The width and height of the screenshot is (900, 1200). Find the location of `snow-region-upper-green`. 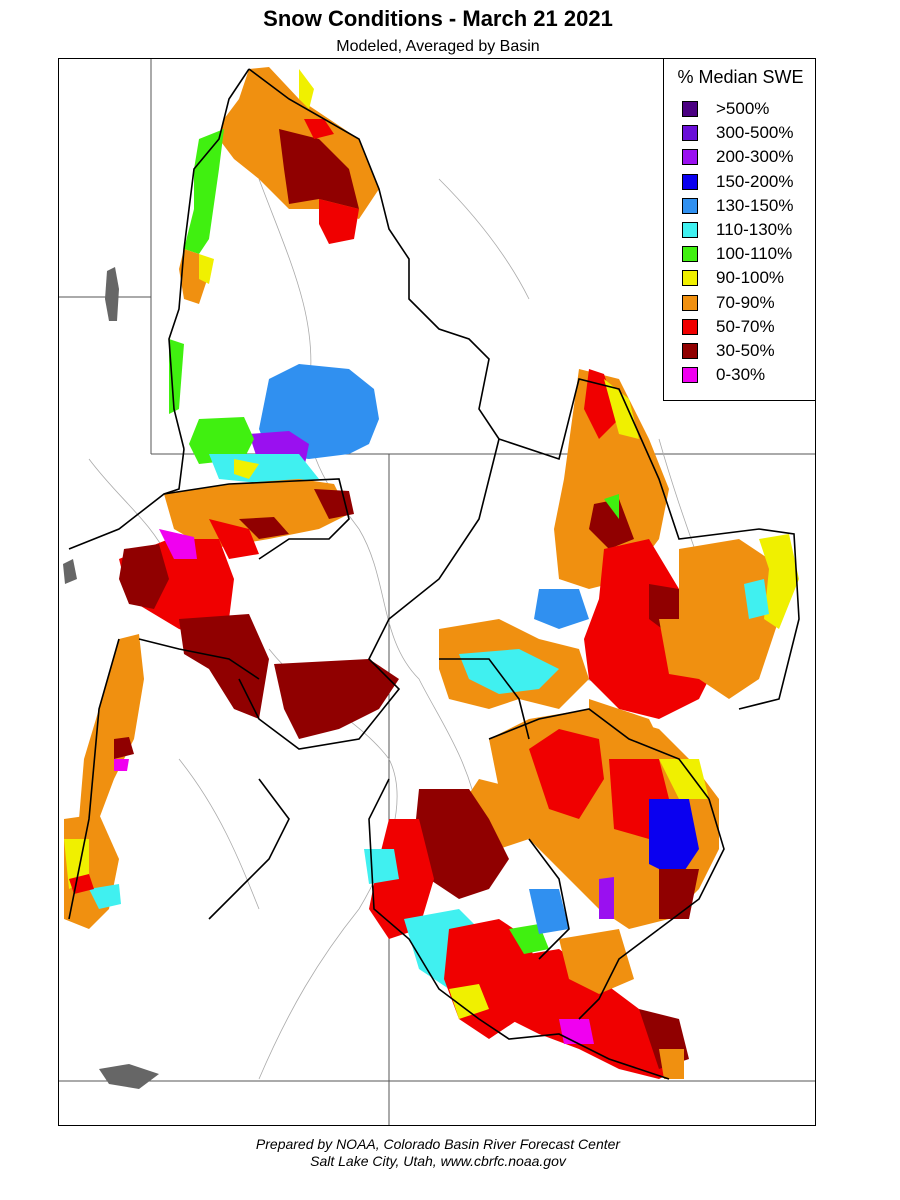

snow-region-upper-green is located at coordinates (284, 424).